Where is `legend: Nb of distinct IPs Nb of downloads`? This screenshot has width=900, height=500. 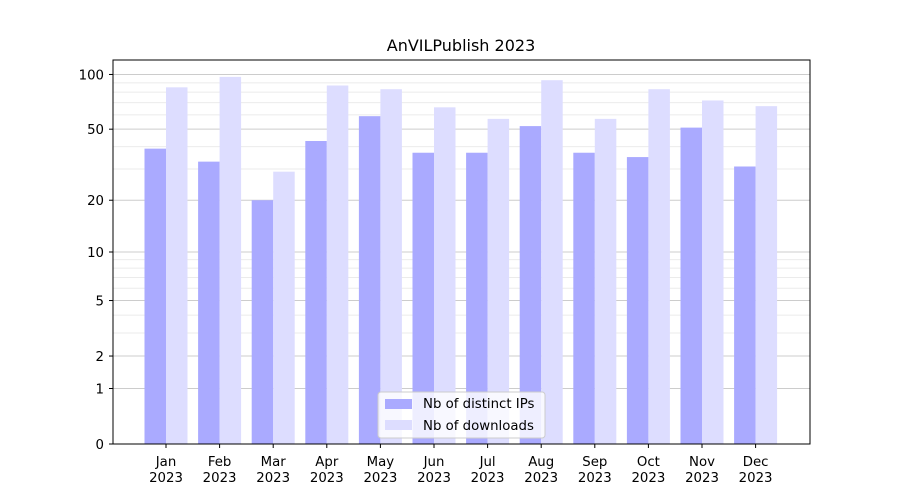
legend: Nb of distinct IPs Nb of downloads is located at coordinates (461, 415).